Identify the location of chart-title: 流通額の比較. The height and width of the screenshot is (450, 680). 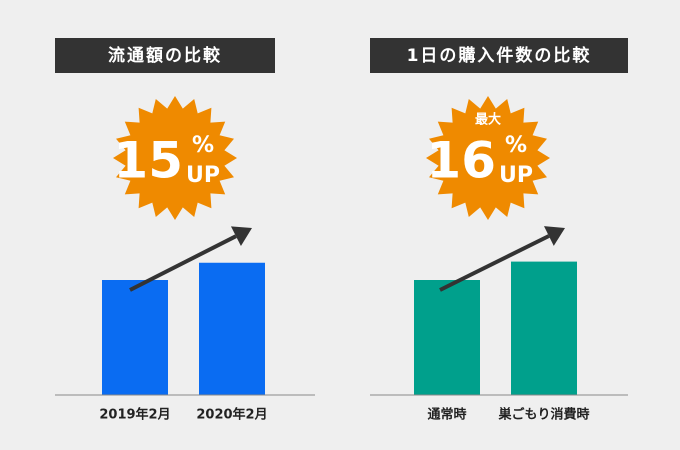
(165, 55).